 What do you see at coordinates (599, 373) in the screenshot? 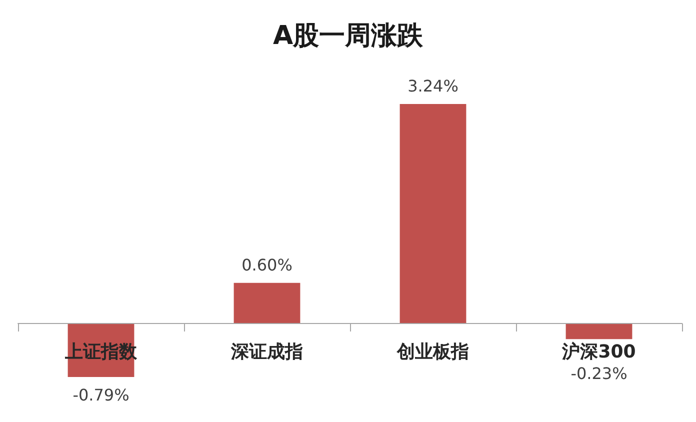
I see `data-label: -0.23%` at bounding box center [599, 373].